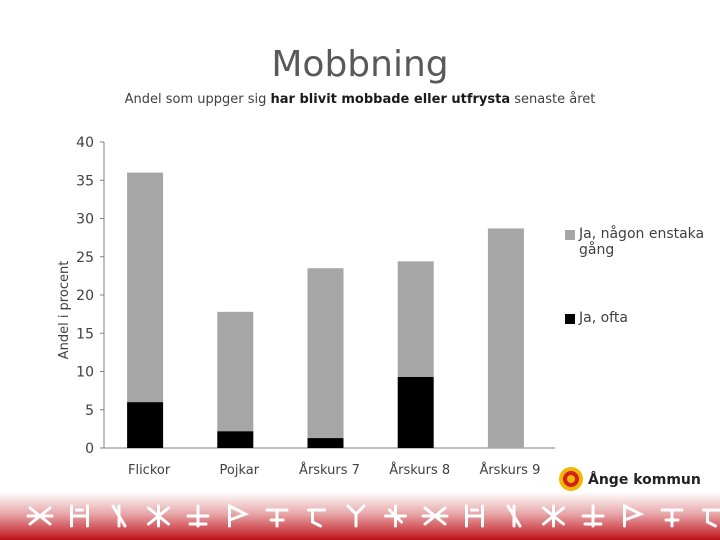  Describe the element at coordinates (85, 334) in the screenshot. I see `y-tick-label: 15` at that location.